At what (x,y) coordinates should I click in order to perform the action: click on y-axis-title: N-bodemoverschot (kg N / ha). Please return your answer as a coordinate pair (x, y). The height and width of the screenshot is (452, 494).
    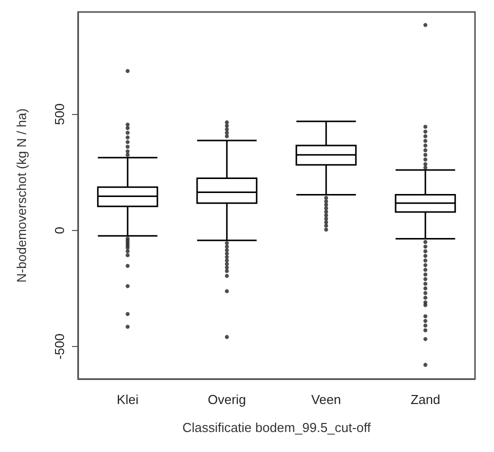
    Looking at the image, I should click on (21, 195).